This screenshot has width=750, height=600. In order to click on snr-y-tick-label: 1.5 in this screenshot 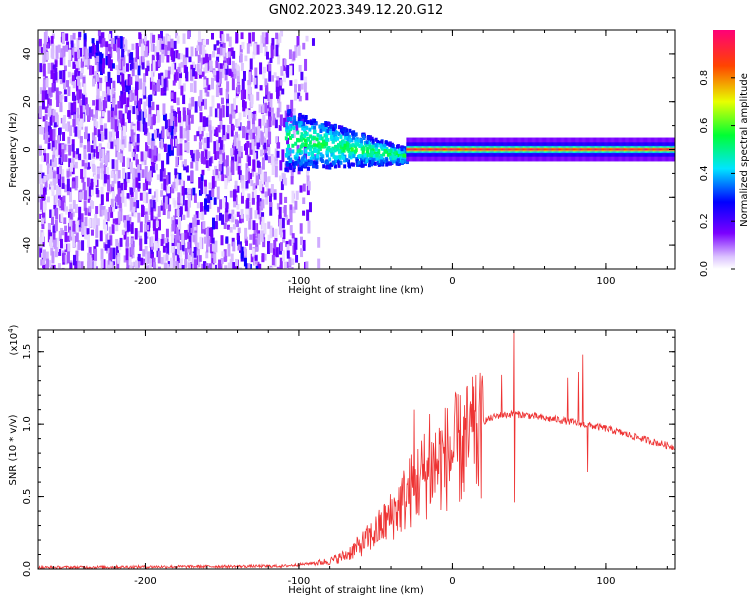, I will do `click(27, 352)`.